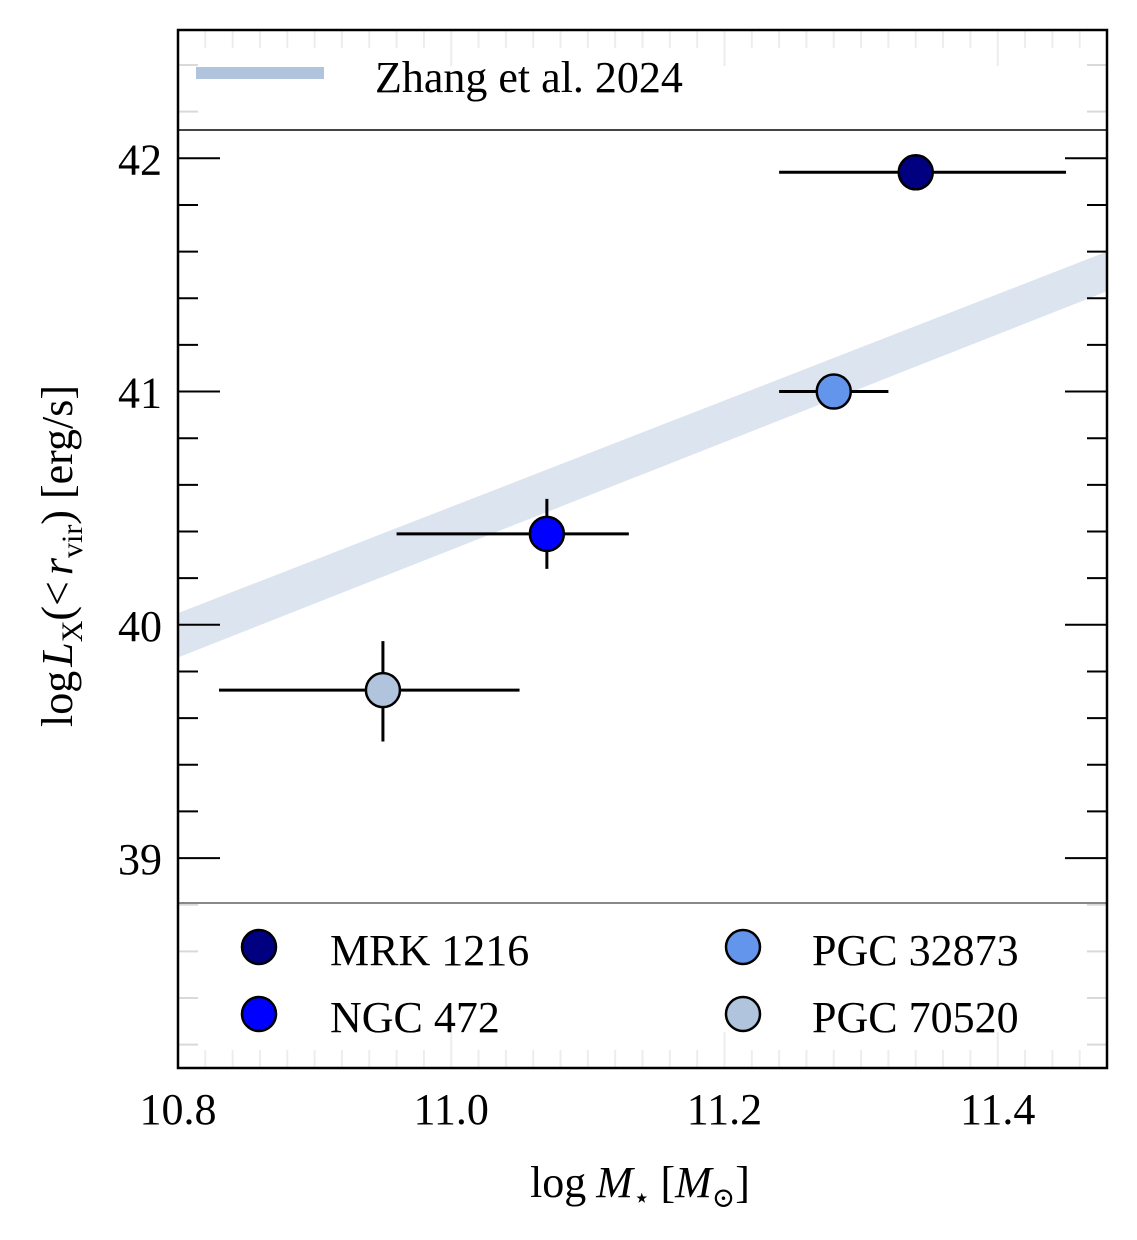 Image resolution: width=1137 pixels, height=1240 pixels. What do you see at coordinates (259, 947) in the screenshot?
I see `legend-marker-mrk1216` at bounding box center [259, 947].